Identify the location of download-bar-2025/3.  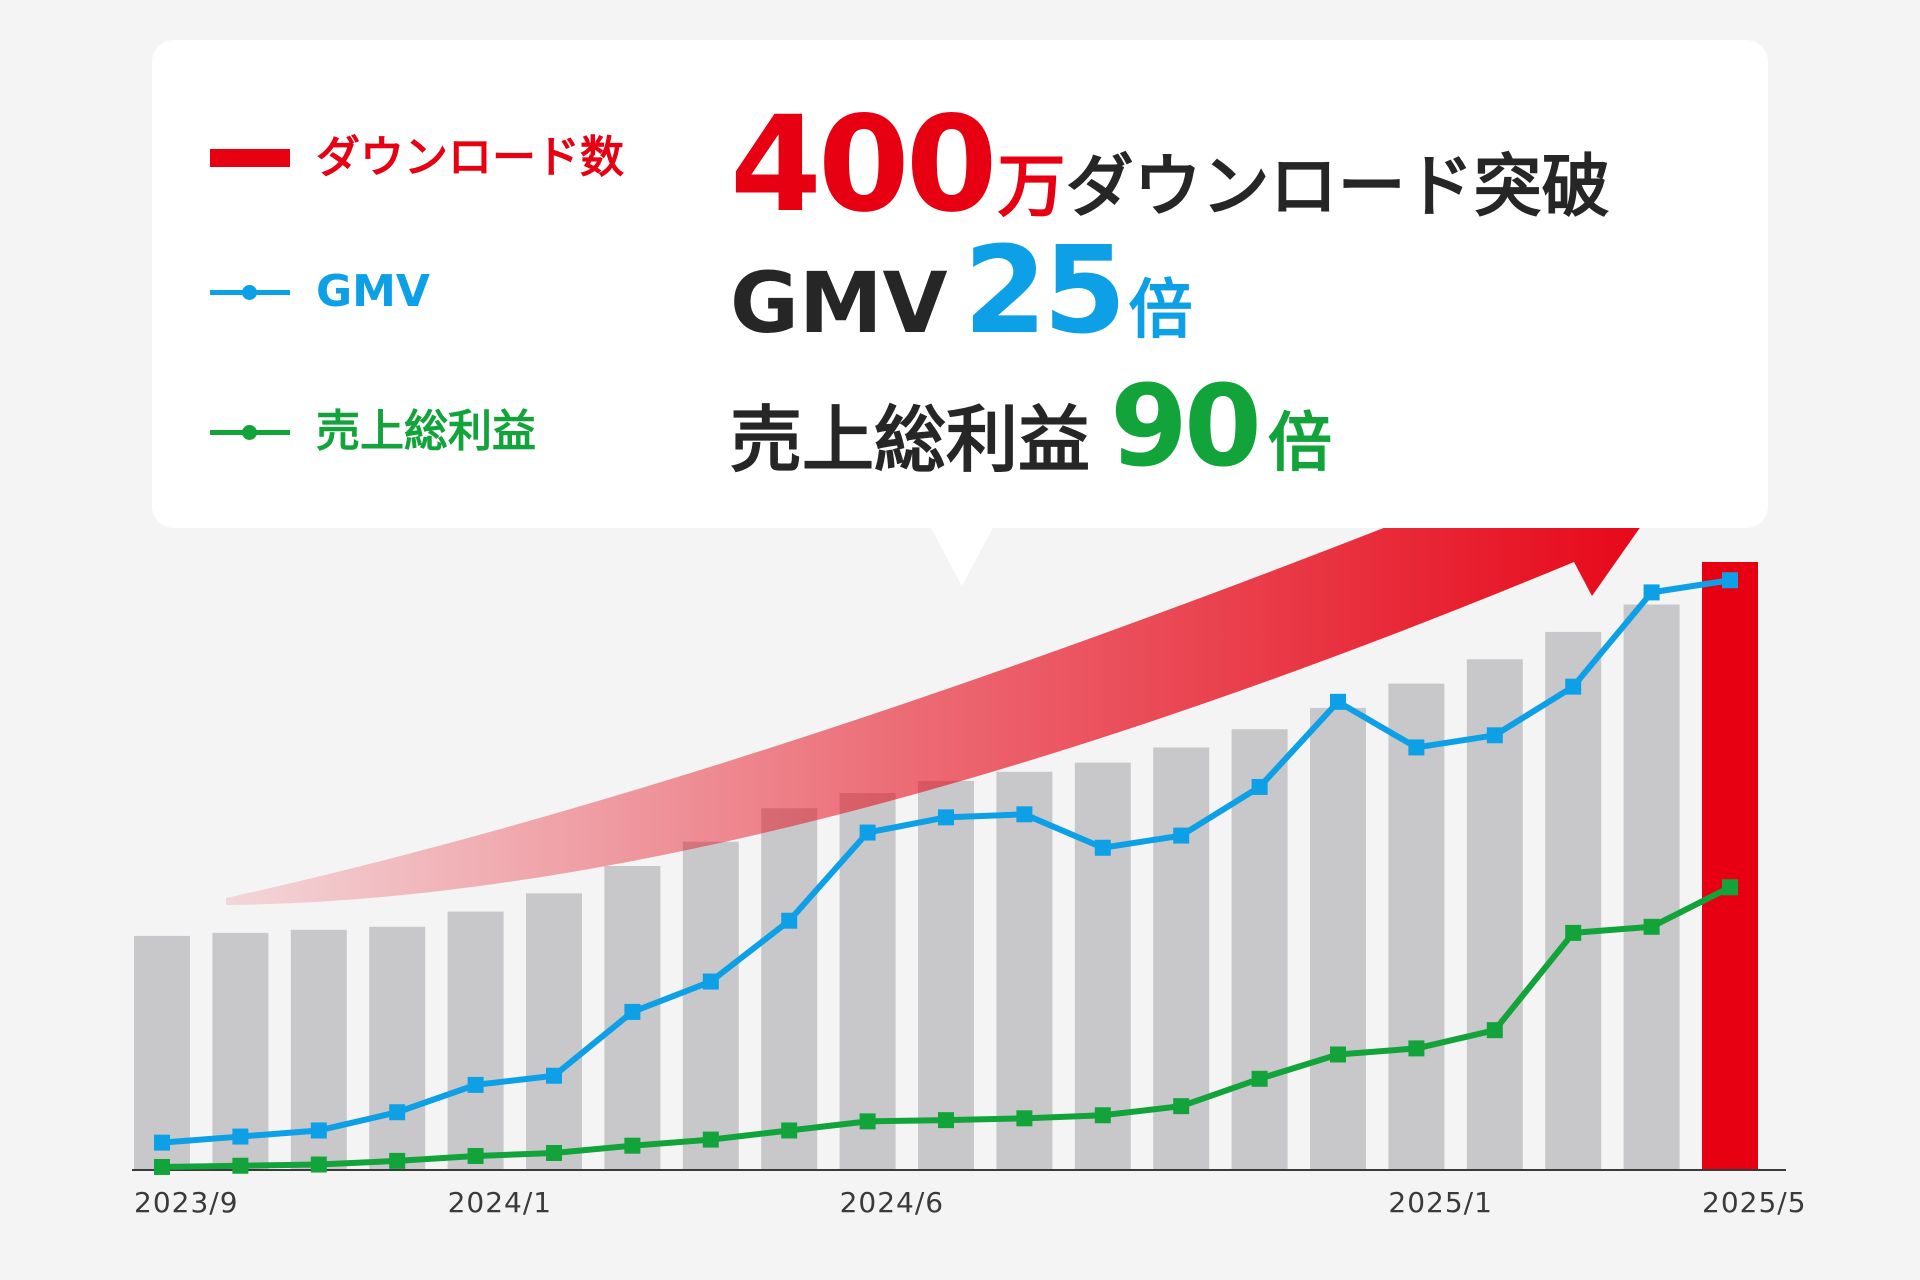
(1573, 900).